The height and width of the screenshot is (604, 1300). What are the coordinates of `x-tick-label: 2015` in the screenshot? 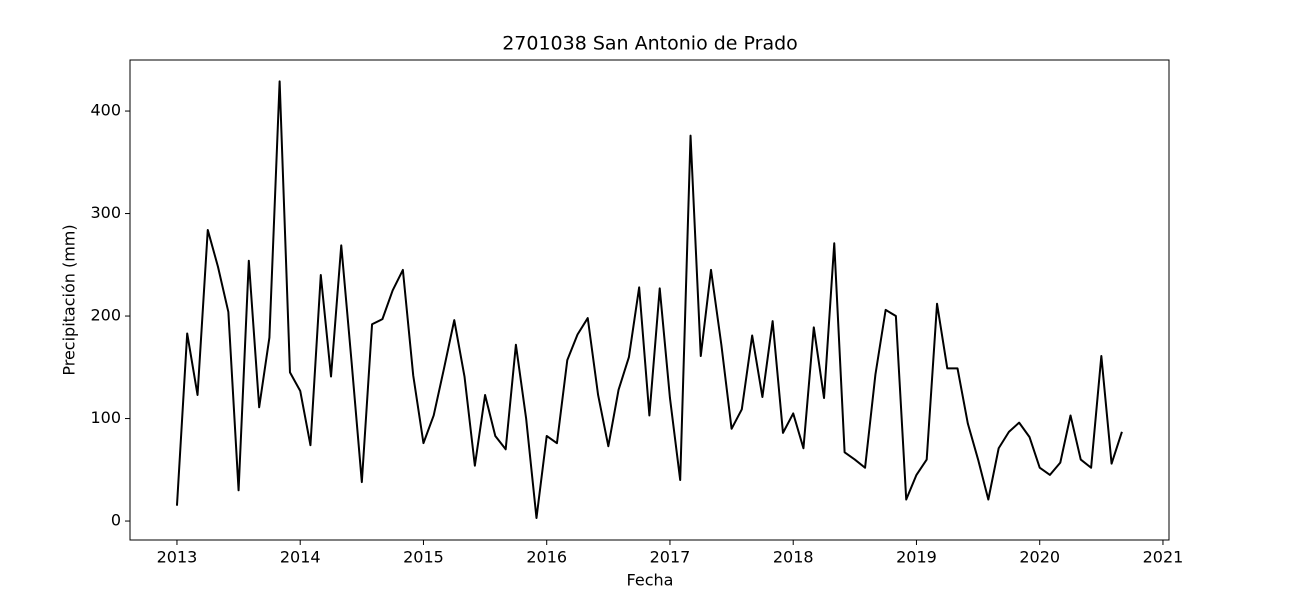 It's located at (423, 557).